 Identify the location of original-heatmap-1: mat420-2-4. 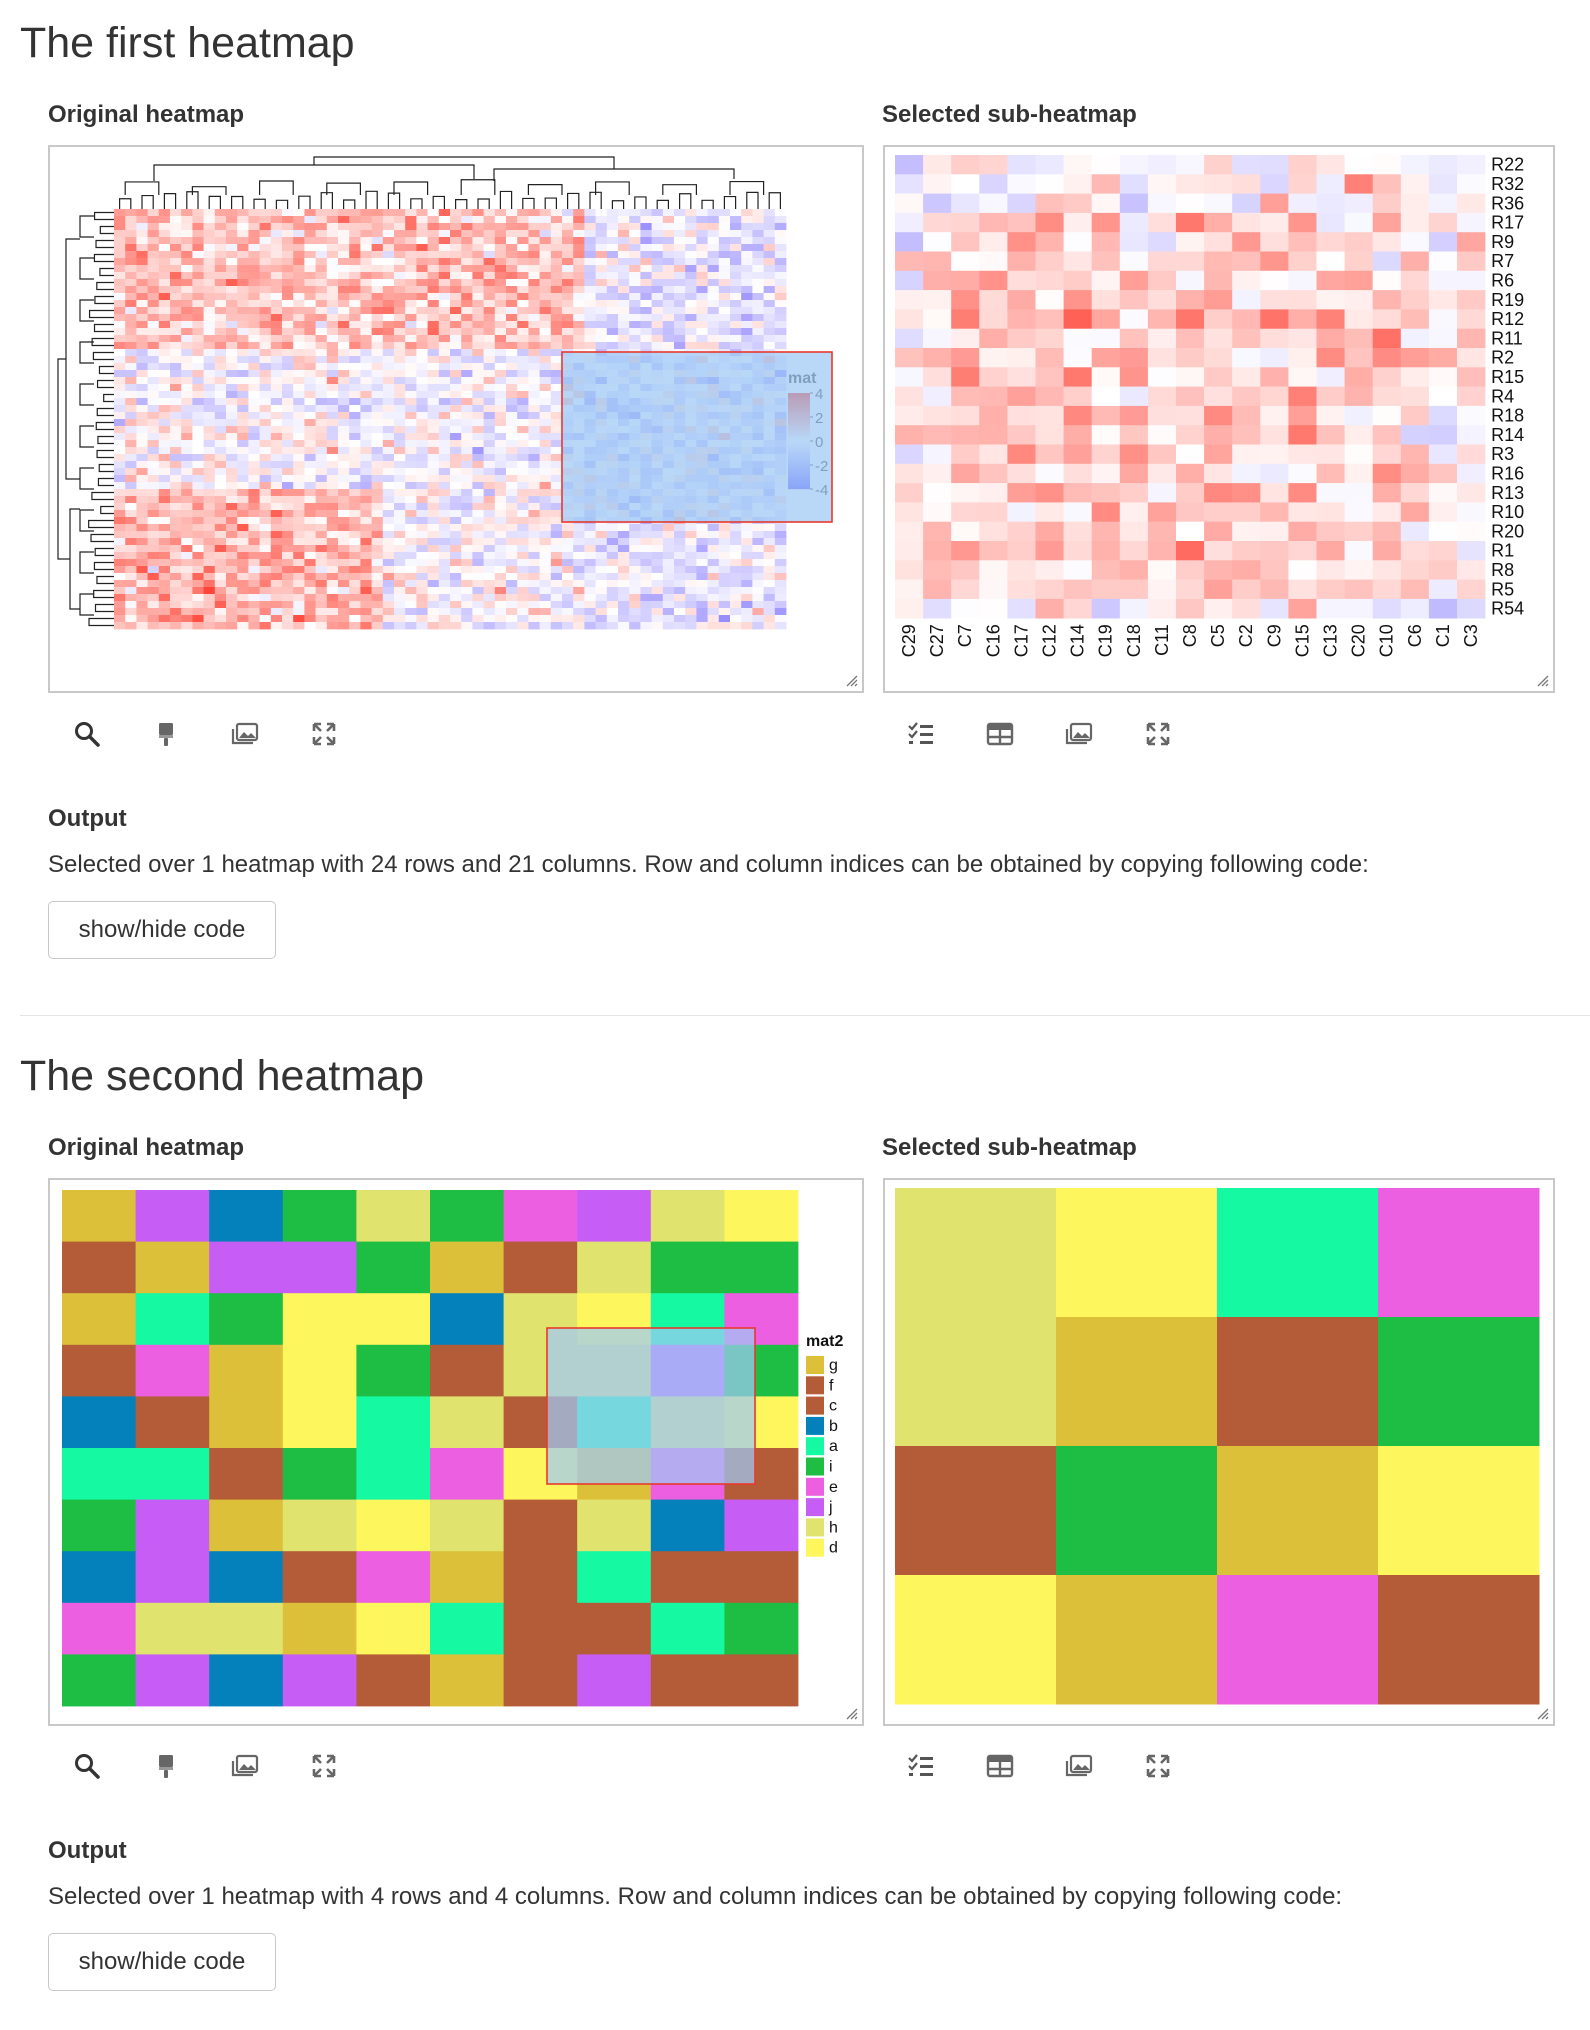
(456, 419).